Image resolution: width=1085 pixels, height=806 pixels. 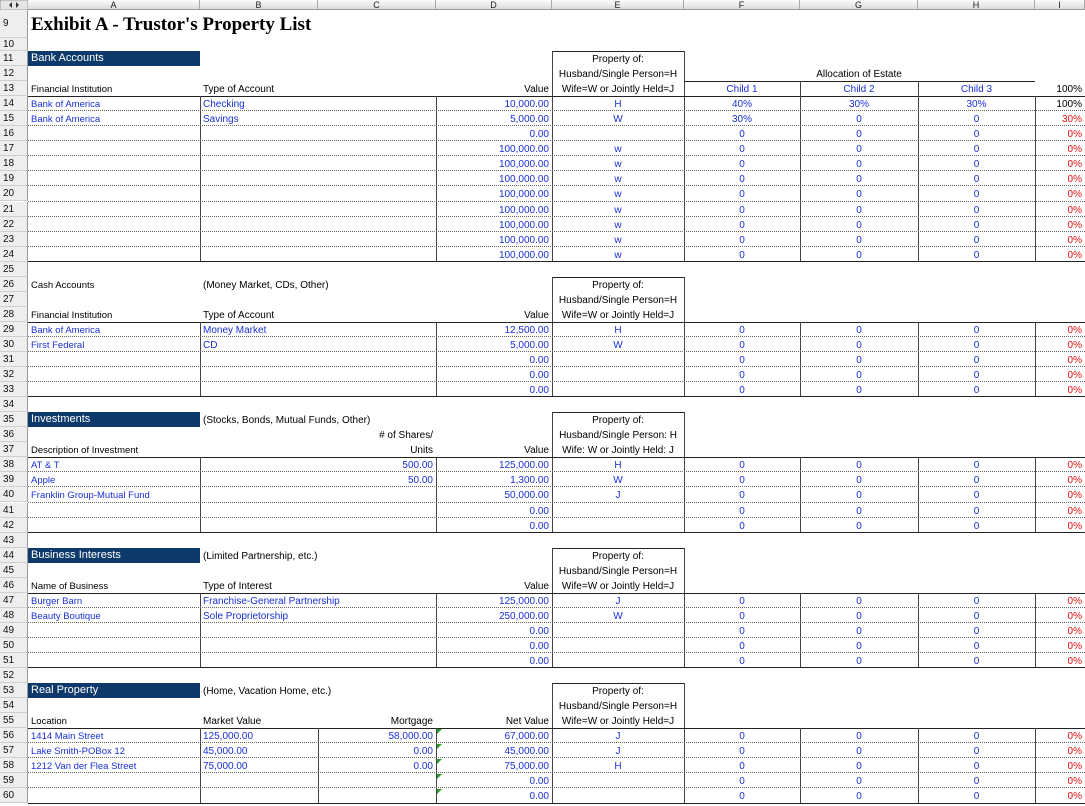 I want to click on label-cell: Location, so click(x=49, y=722).